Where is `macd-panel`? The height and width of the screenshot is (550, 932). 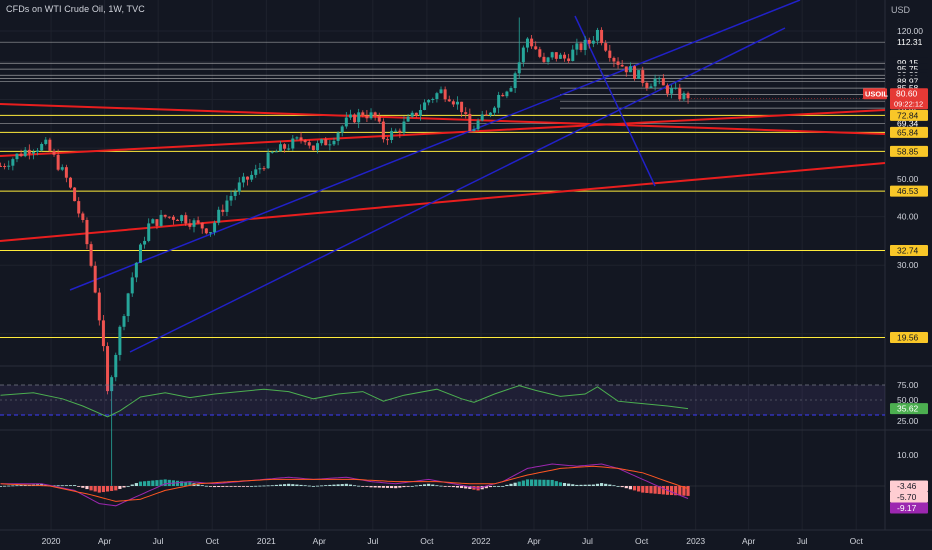
macd-panel is located at coordinates (442, 485).